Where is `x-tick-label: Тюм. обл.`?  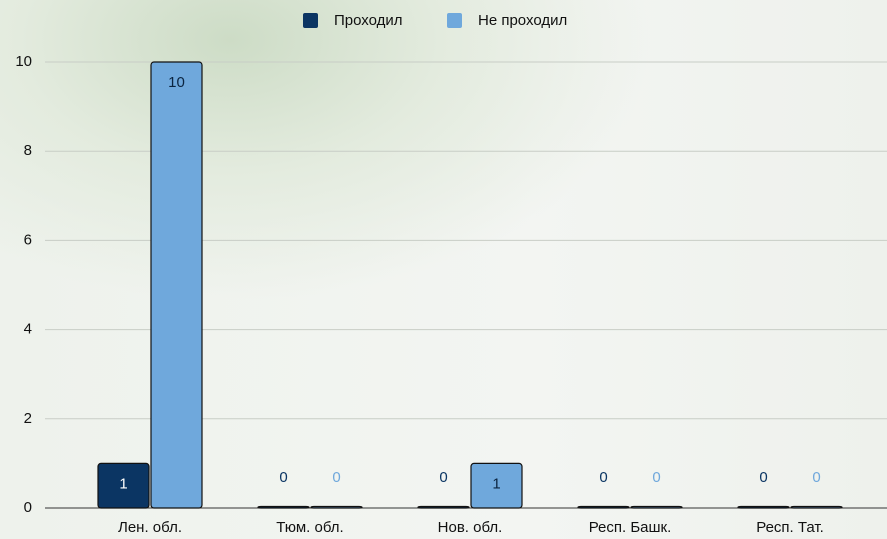 x-tick-label: Тюм. обл. is located at coordinates (309, 527).